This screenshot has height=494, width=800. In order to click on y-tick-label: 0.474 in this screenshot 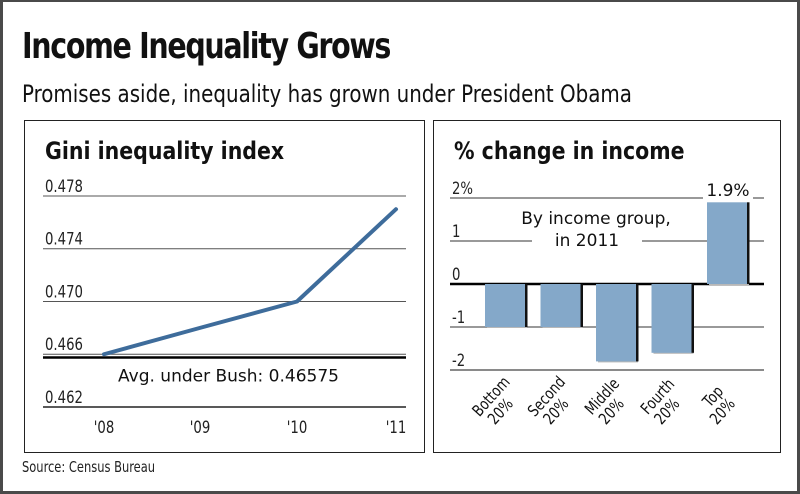, I will do `click(64, 239)`.